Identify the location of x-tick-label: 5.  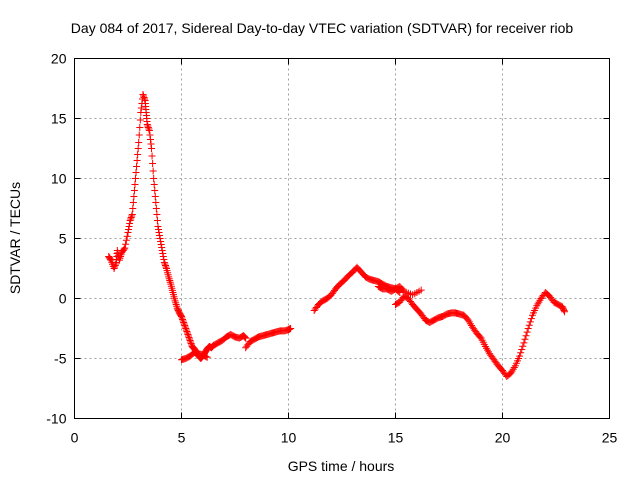
(182, 438).